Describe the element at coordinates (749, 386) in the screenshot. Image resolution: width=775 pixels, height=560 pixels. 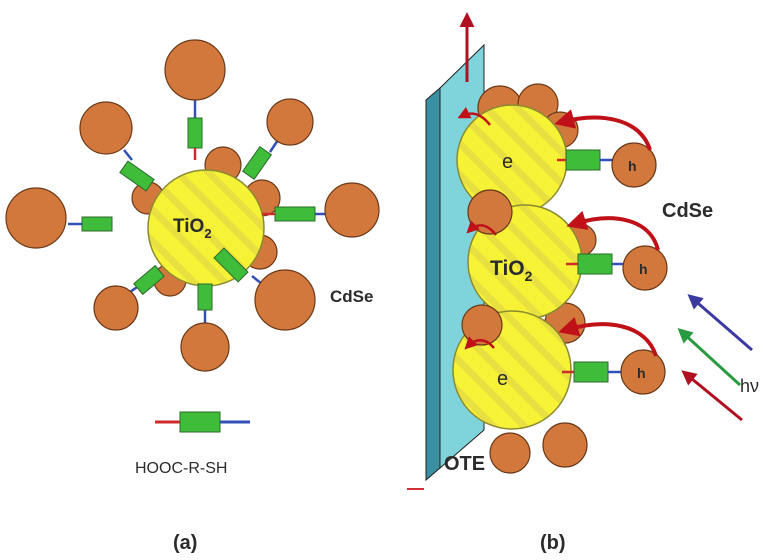
I see `hv-label: hν` at that location.